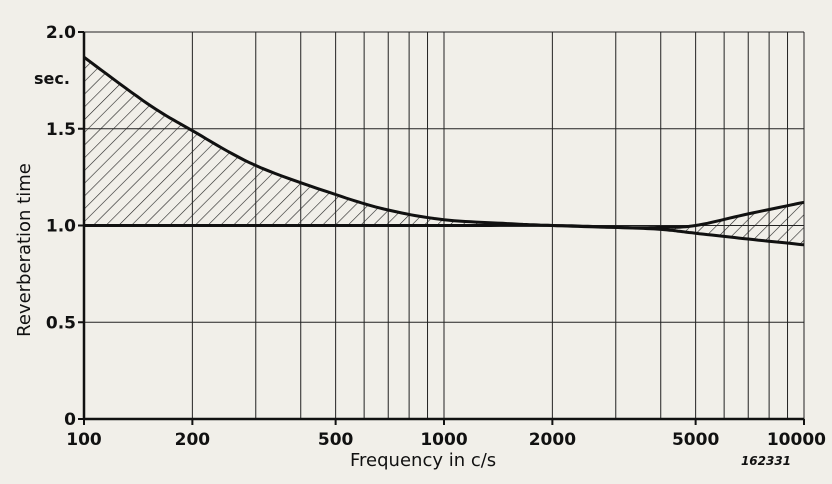  Describe the element at coordinates (84, 440) in the screenshot. I see `x-tick-label: 100` at that location.